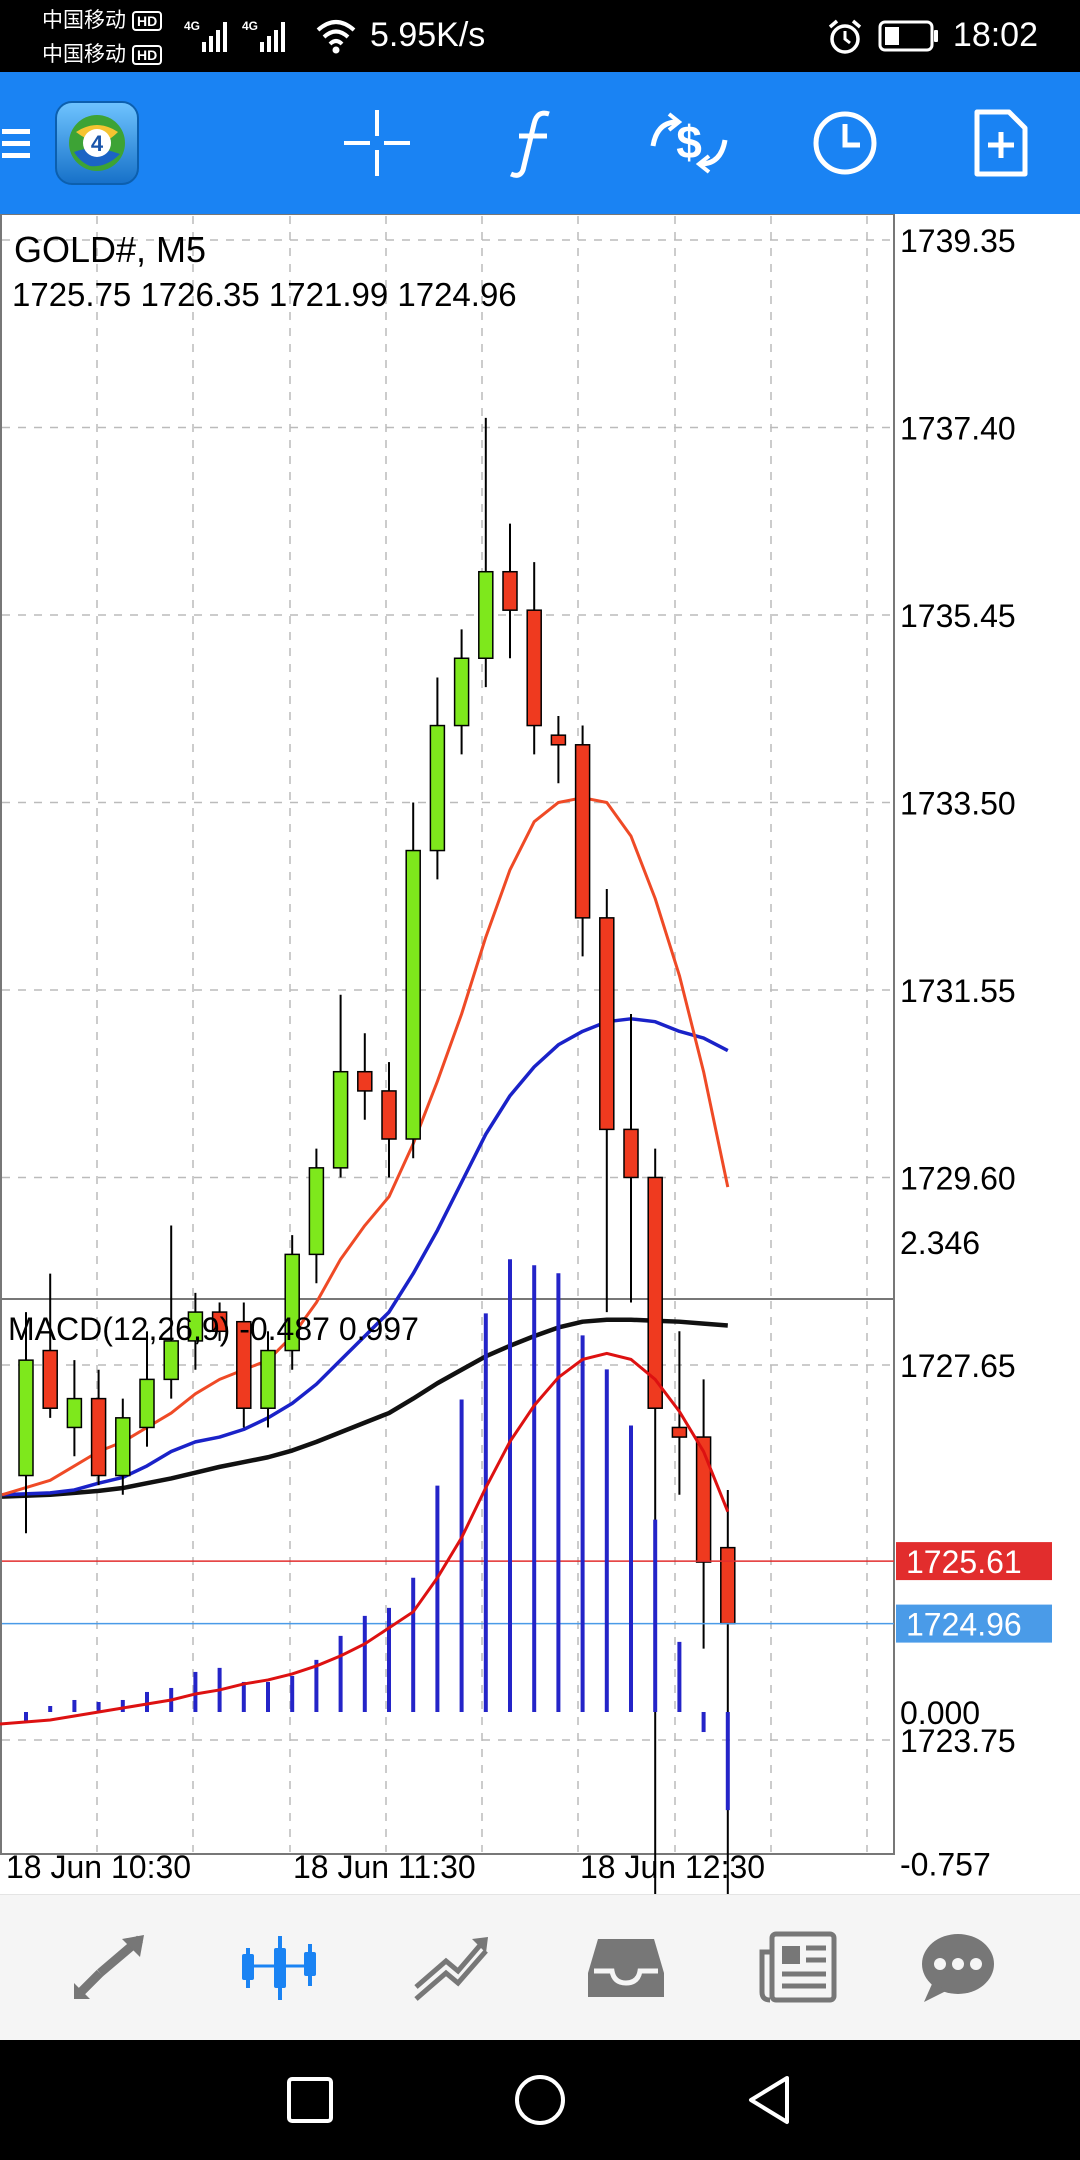 Image resolution: width=1080 pixels, height=2160 pixels. I want to click on back-icon, so click(769, 2100).